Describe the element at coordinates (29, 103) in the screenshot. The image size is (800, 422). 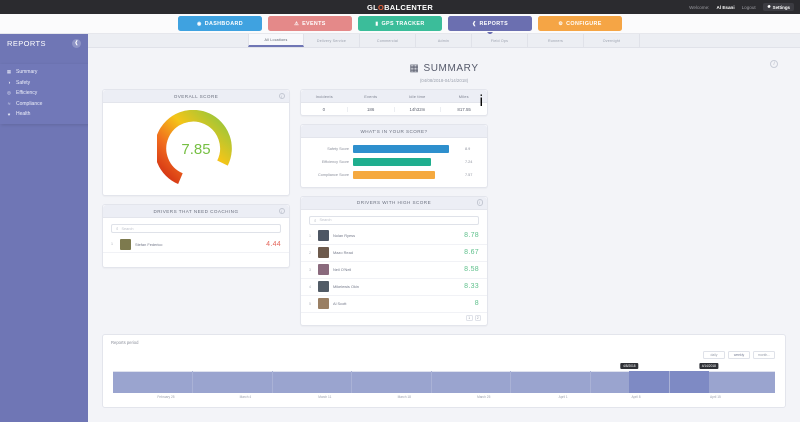
I see `sidebar-item-label: Compliance` at that location.